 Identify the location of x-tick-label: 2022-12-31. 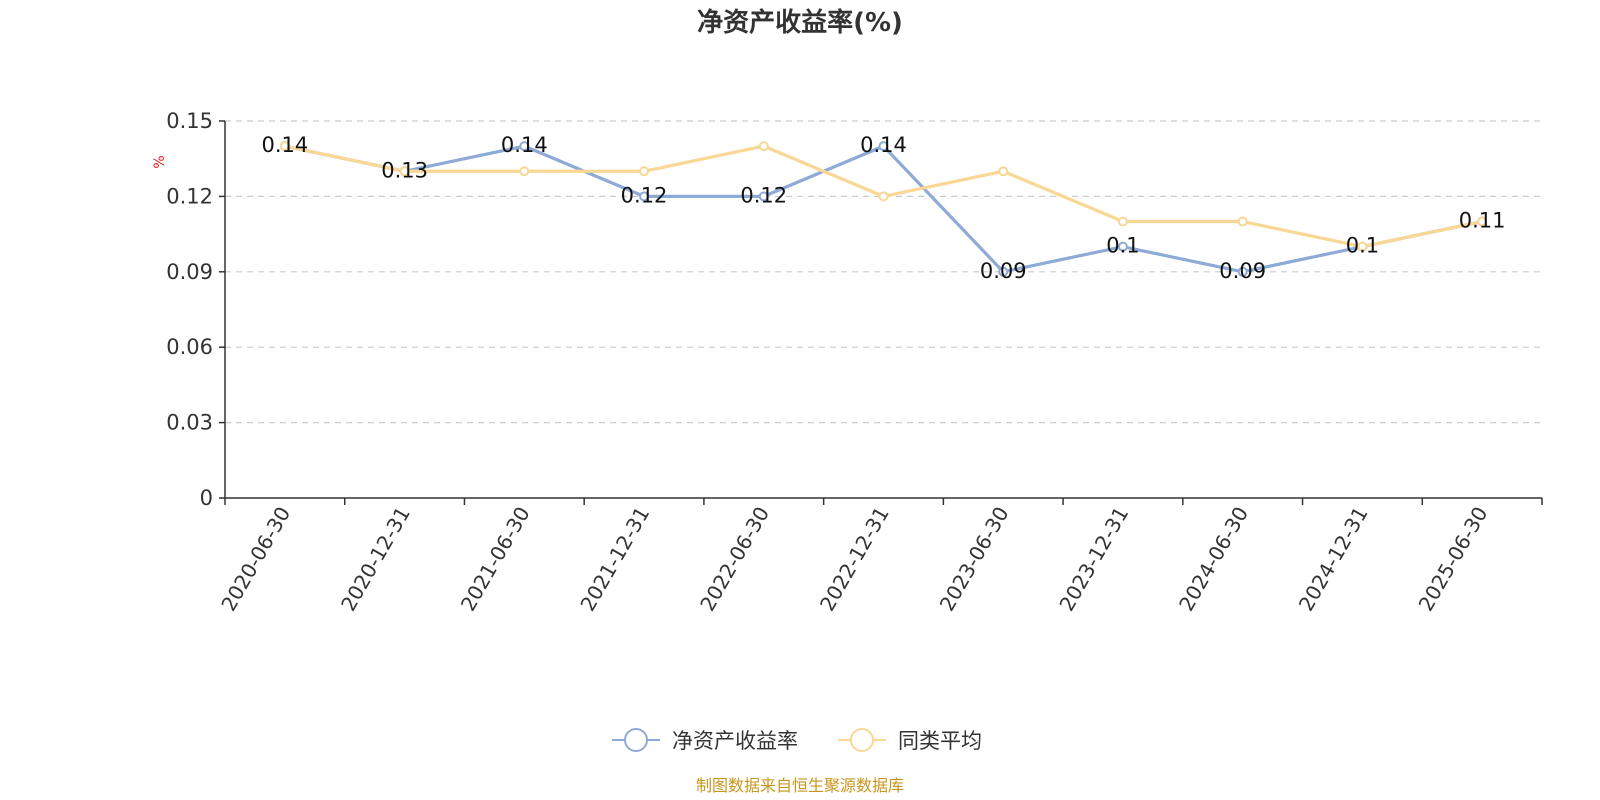
(854, 559).